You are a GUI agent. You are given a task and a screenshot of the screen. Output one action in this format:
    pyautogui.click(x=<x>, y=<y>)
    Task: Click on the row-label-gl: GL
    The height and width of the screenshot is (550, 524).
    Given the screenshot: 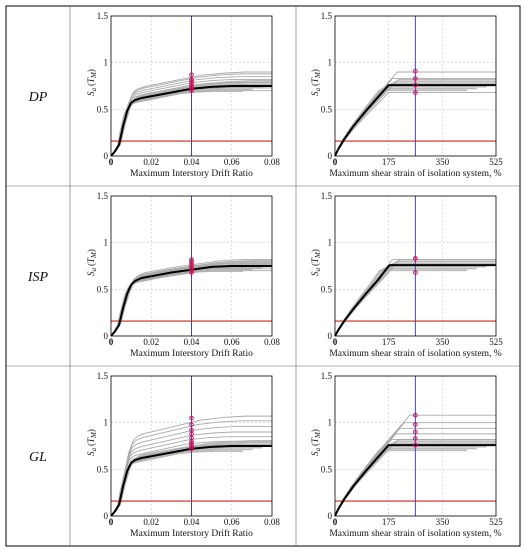 What is the action you would take?
    pyautogui.click(x=38, y=457)
    